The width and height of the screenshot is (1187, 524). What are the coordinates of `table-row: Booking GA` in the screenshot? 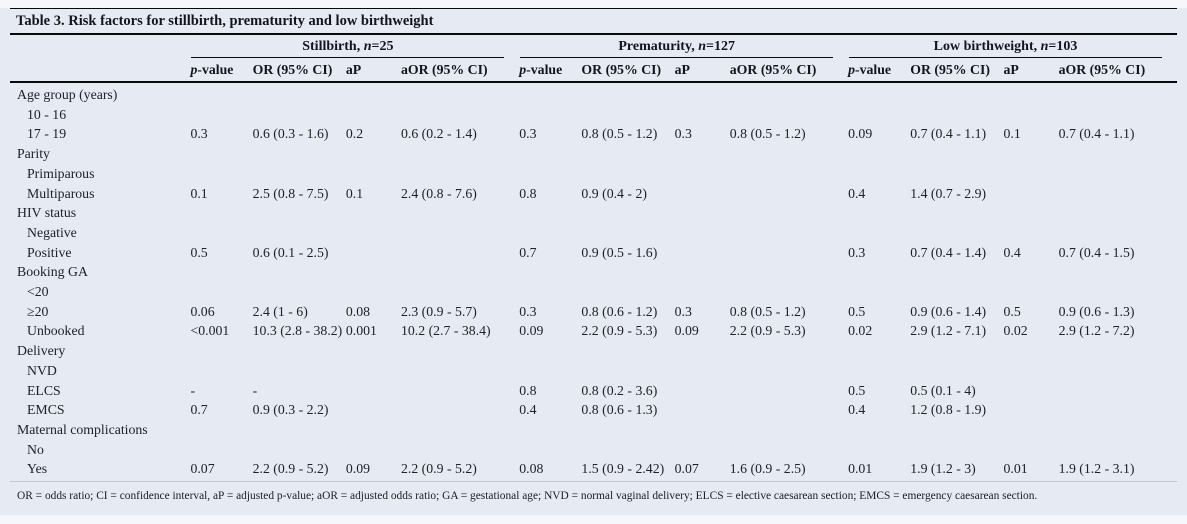 It's located at (593, 273).